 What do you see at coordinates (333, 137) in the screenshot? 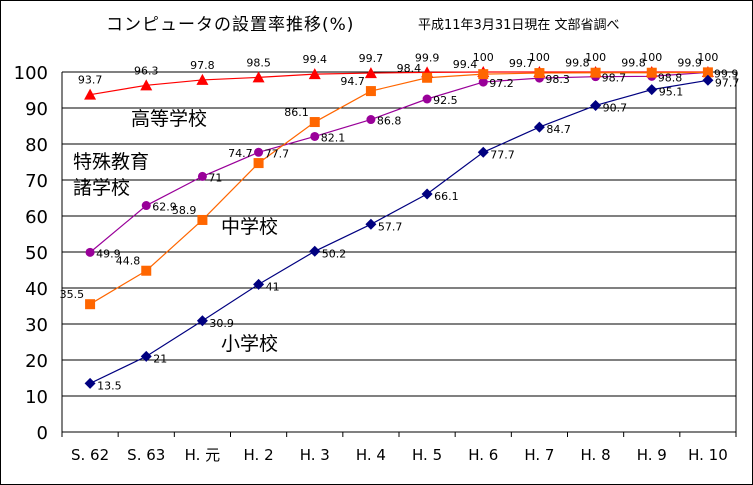
I see `data-label: 82.1` at bounding box center [333, 137].